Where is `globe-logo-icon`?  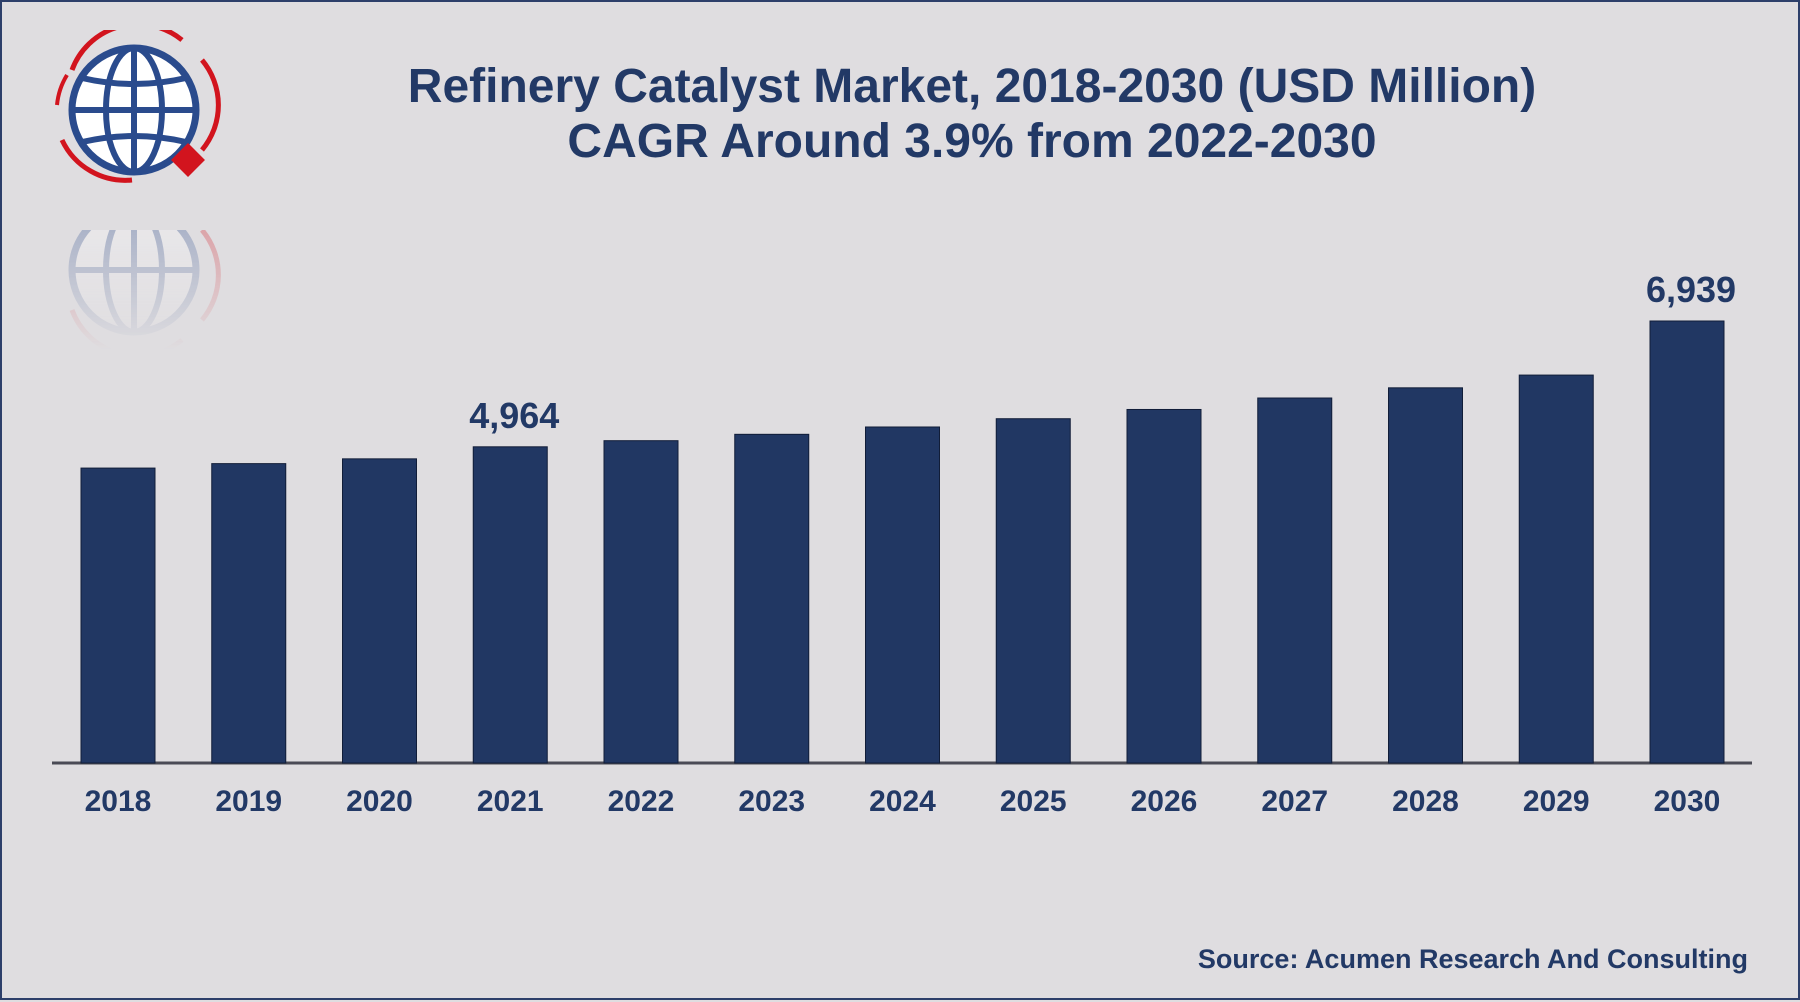
globe-logo-icon is located at coordinates (138, 106).